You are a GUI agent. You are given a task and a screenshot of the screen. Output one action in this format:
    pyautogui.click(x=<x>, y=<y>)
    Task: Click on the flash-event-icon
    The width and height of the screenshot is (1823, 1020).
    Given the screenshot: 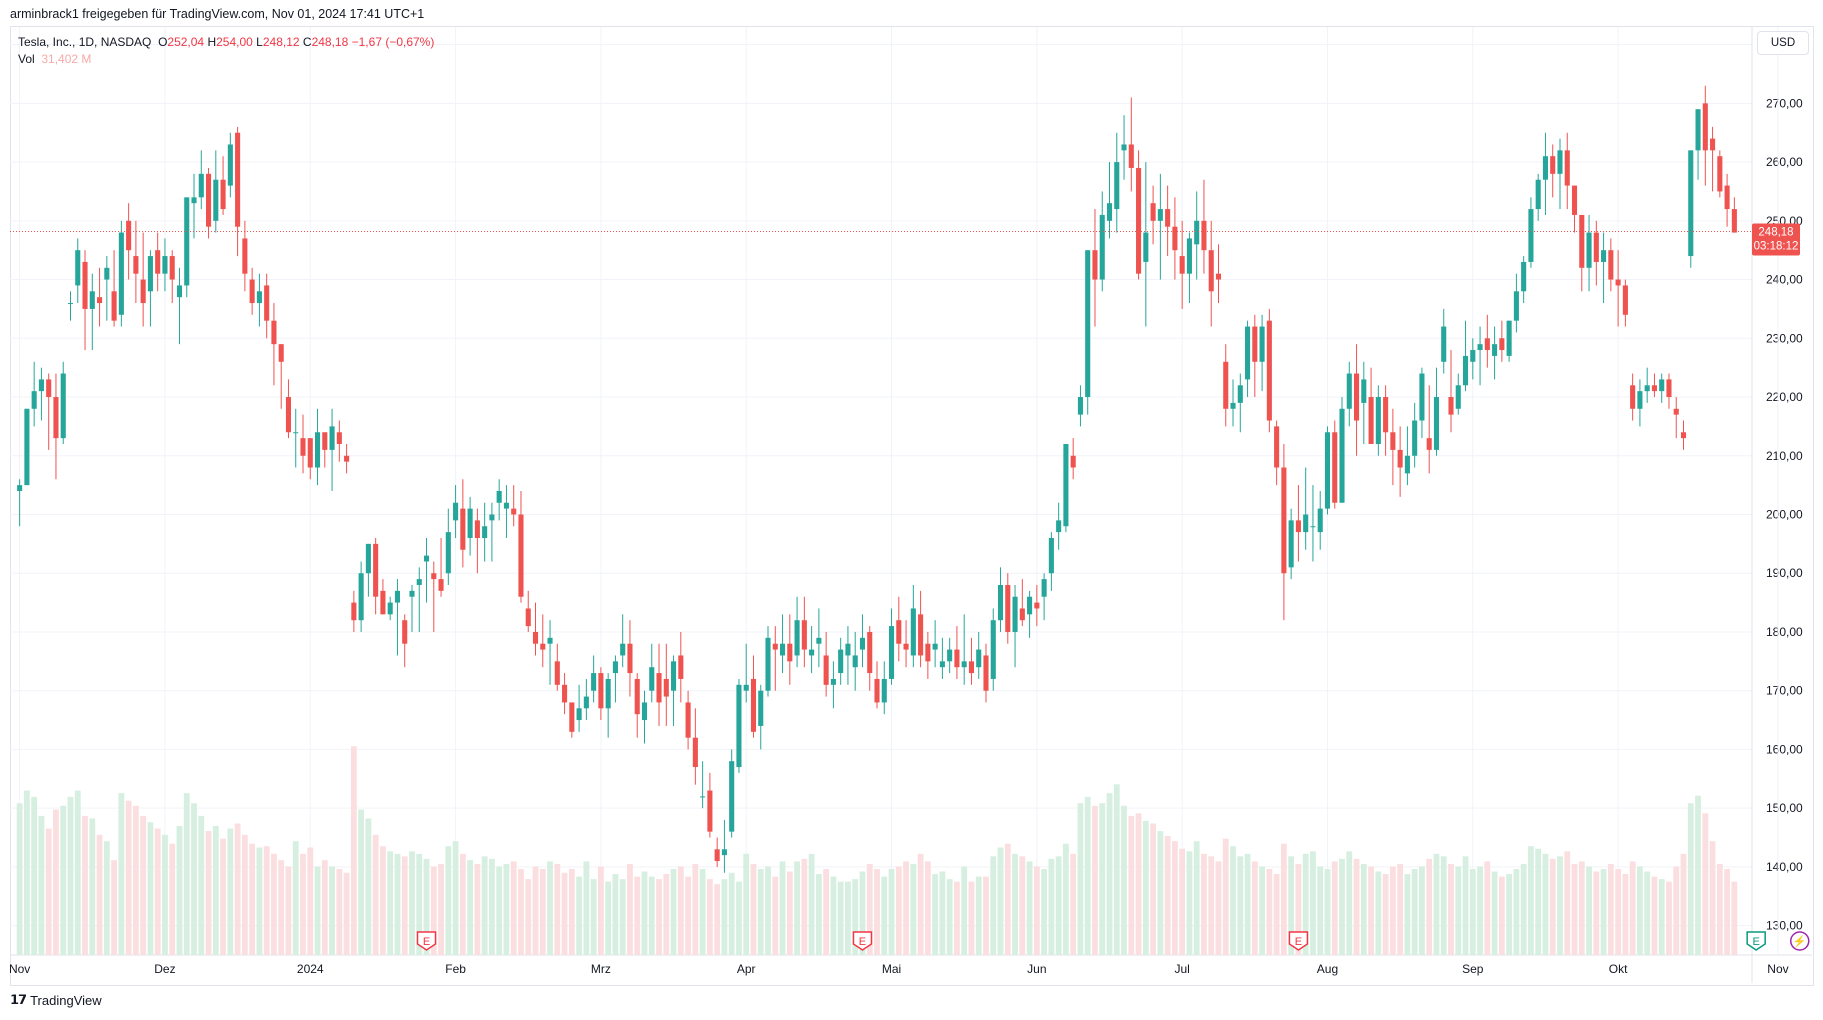 What is the action you would take?
    pyautogui.click(x=1800, y=941)
    